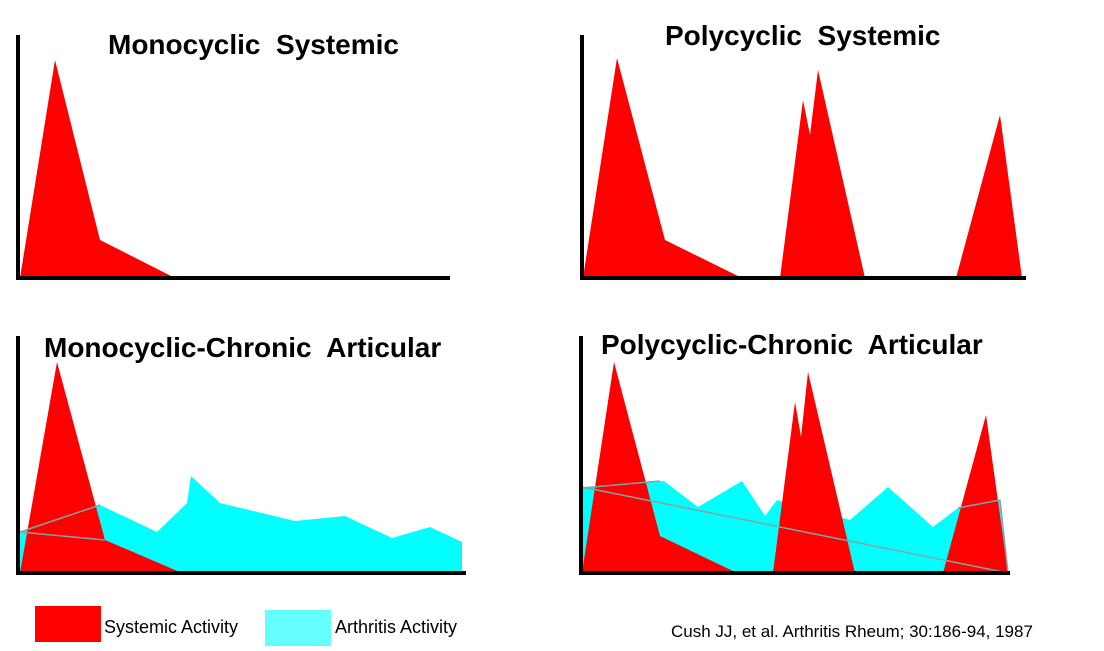  What do you see at coordinates (246, 626) in the screenshot?
I see `legend: Systemic Activity Arthritis Activity` at bounding box center [246, 626].